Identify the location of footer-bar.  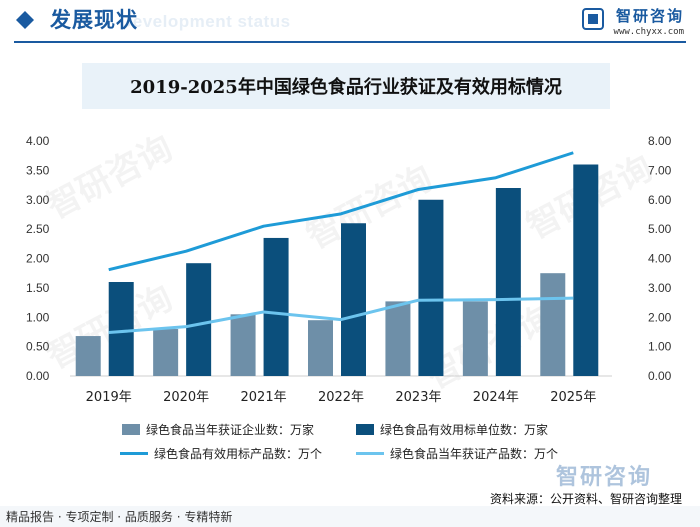
(350, 516).